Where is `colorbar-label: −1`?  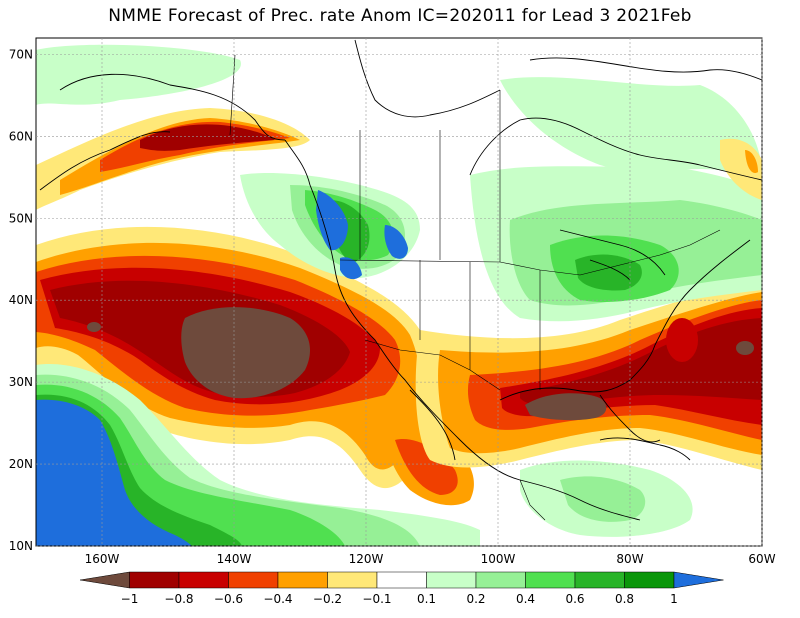
colorbar-label: −1 is located at coordinates (130, 599).